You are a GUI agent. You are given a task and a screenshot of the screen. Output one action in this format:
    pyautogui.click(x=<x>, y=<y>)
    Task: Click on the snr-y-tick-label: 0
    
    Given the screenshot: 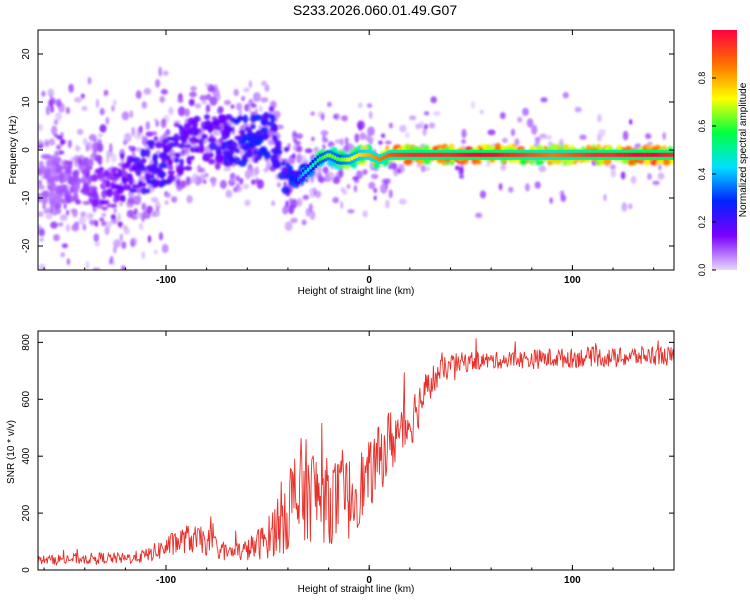 What is the action you would take?
    pyautogui.click(x=26, y=570)
    